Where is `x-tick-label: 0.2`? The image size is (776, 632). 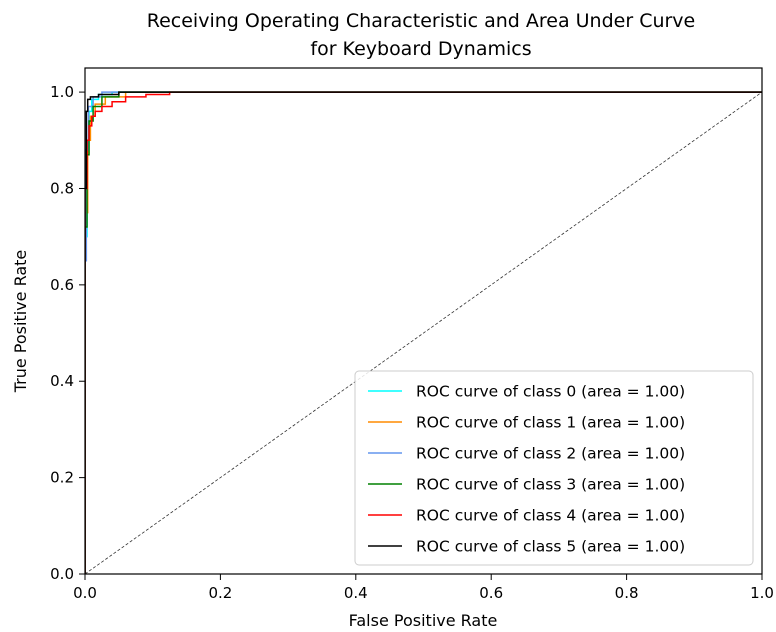 x-tick-label: 0.2 is located at coordinates (220, 593).